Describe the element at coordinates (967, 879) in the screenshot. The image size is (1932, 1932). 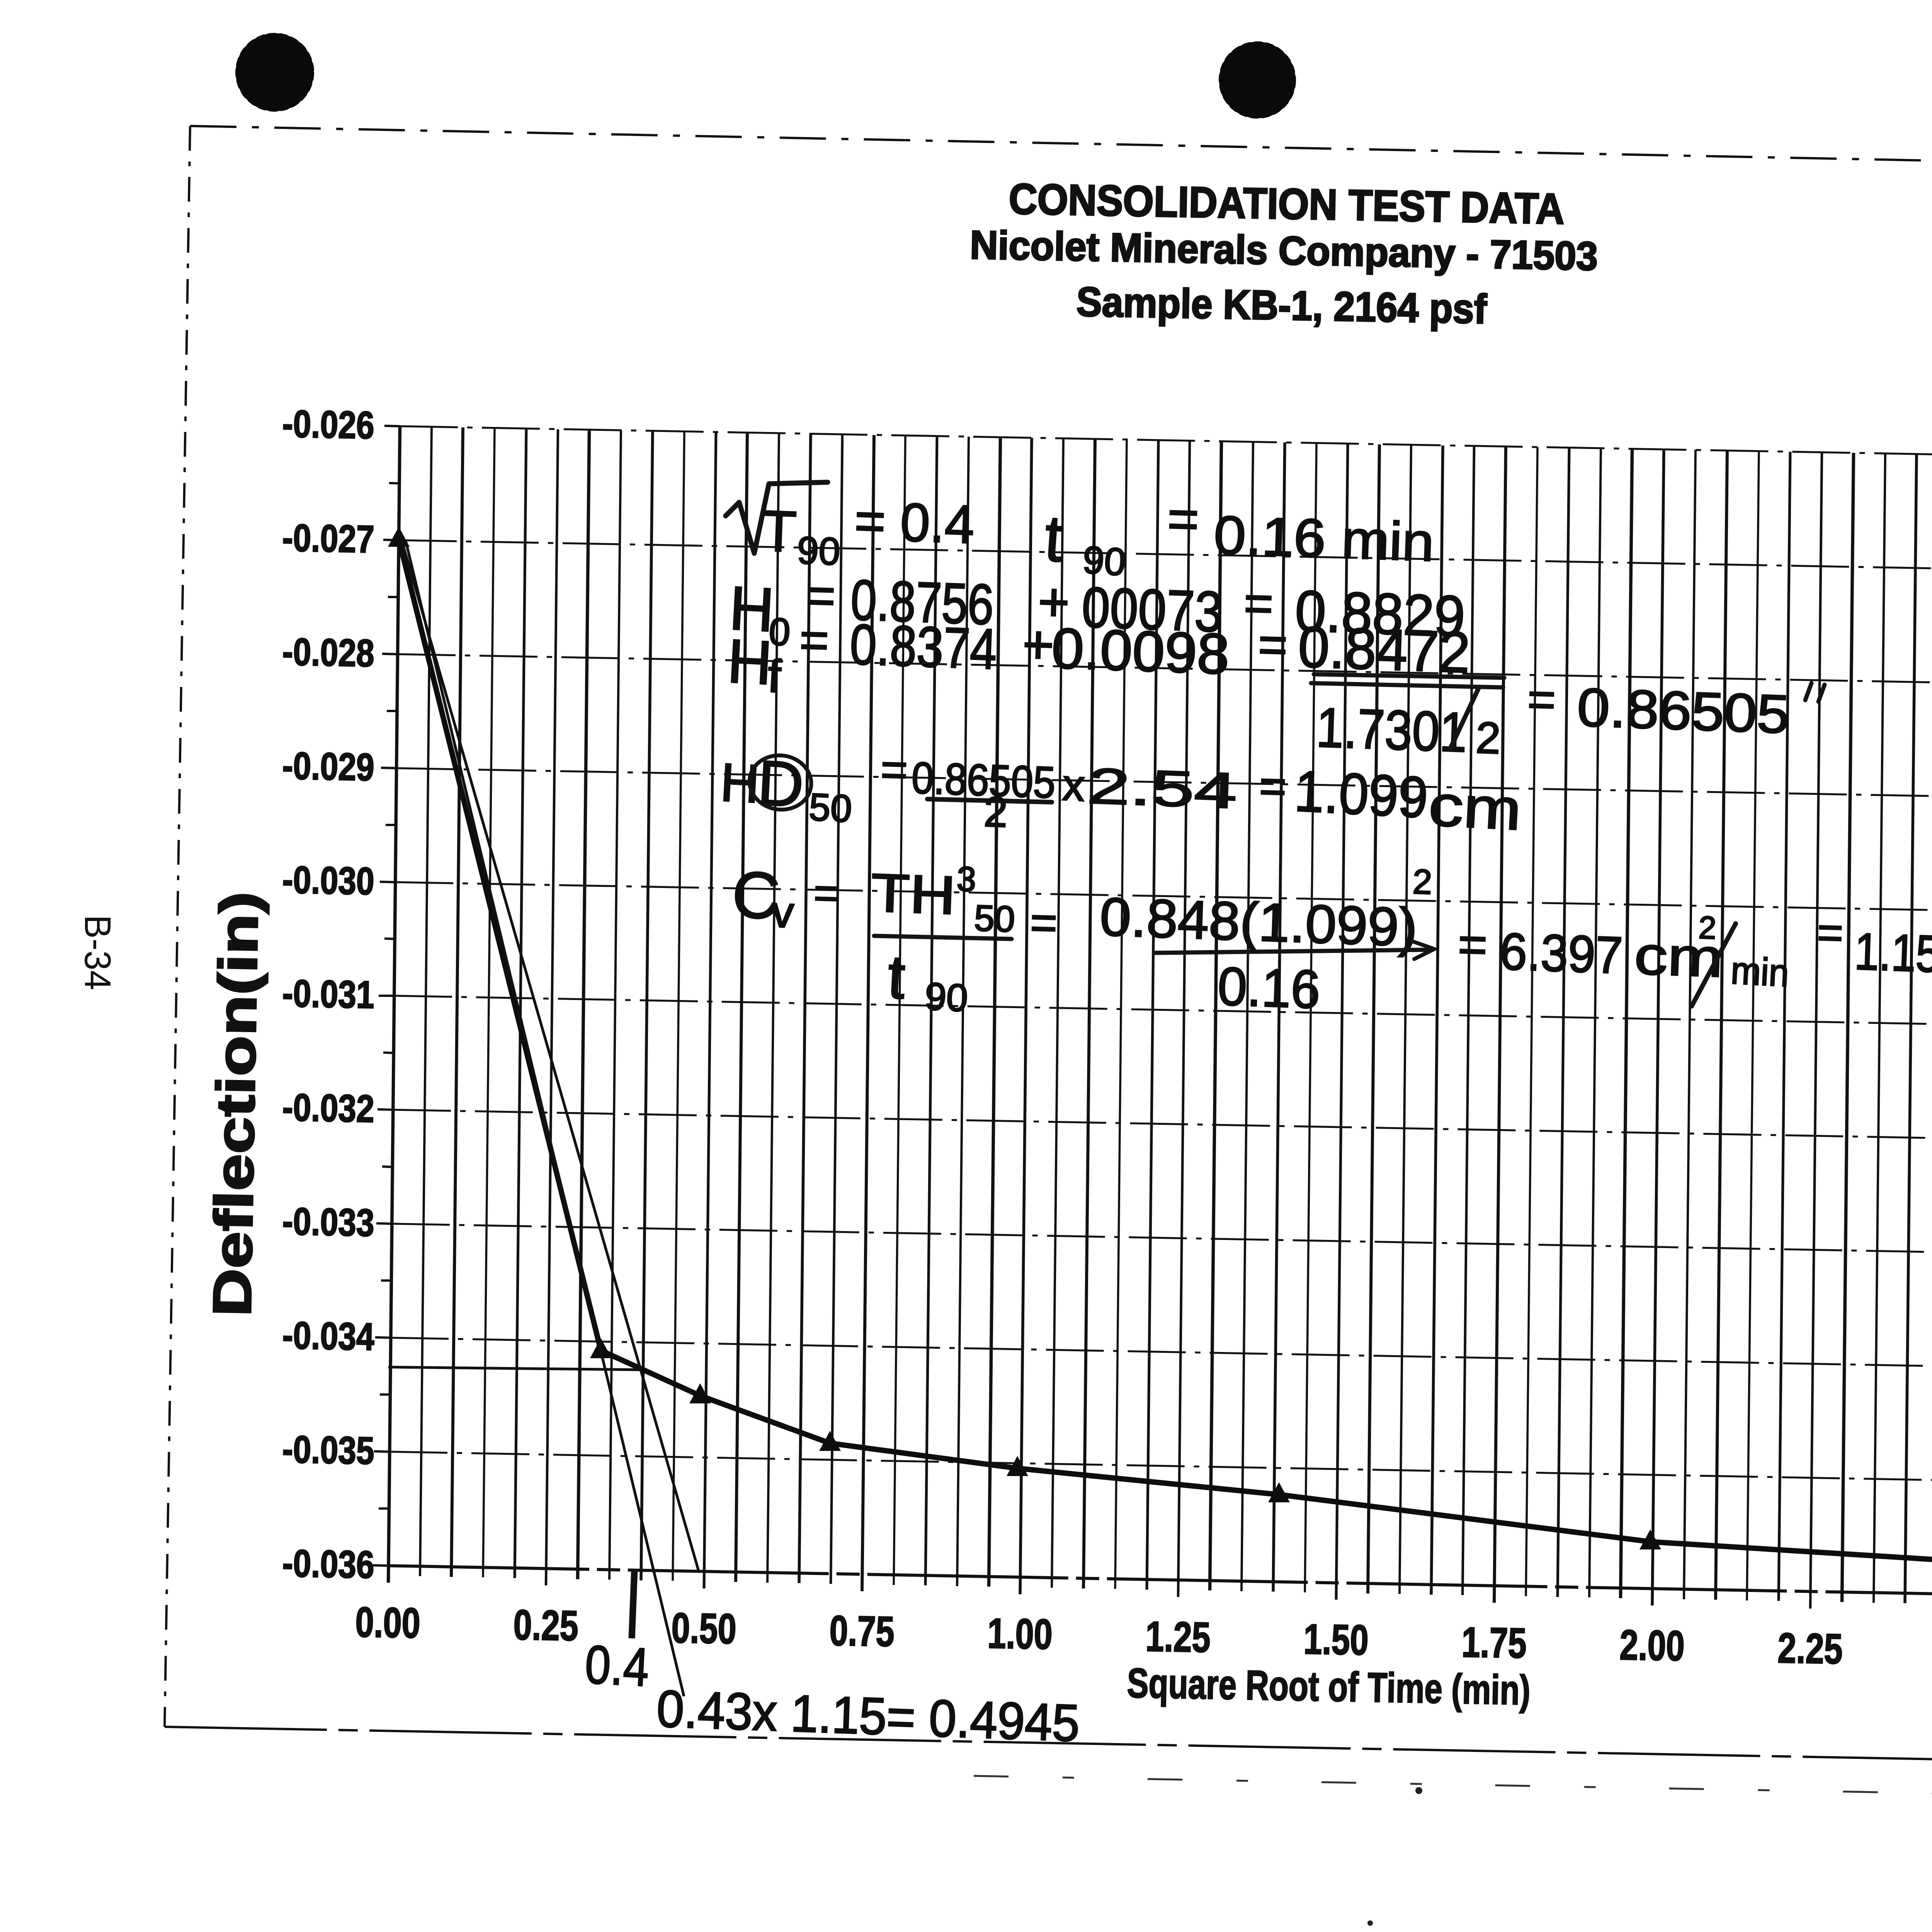
I see `svg-text: 3` at that location.